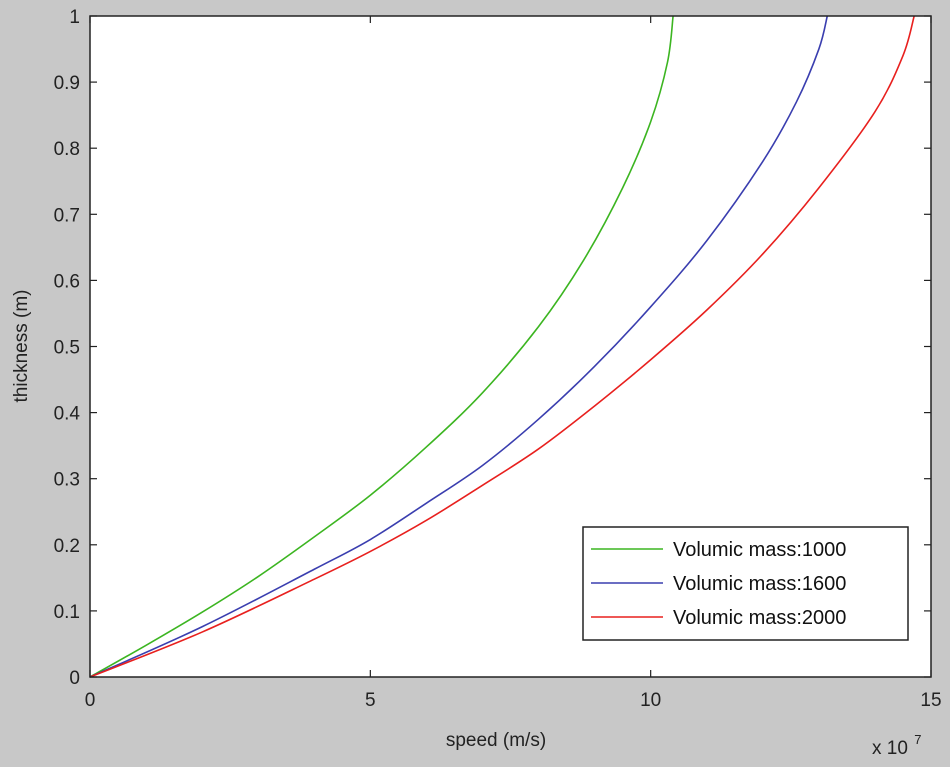 This screenshot has height=767, width=950. Describe the element at coordinates (370, 700) in the screenshot. I see `x-tick-label: 5` at that location.